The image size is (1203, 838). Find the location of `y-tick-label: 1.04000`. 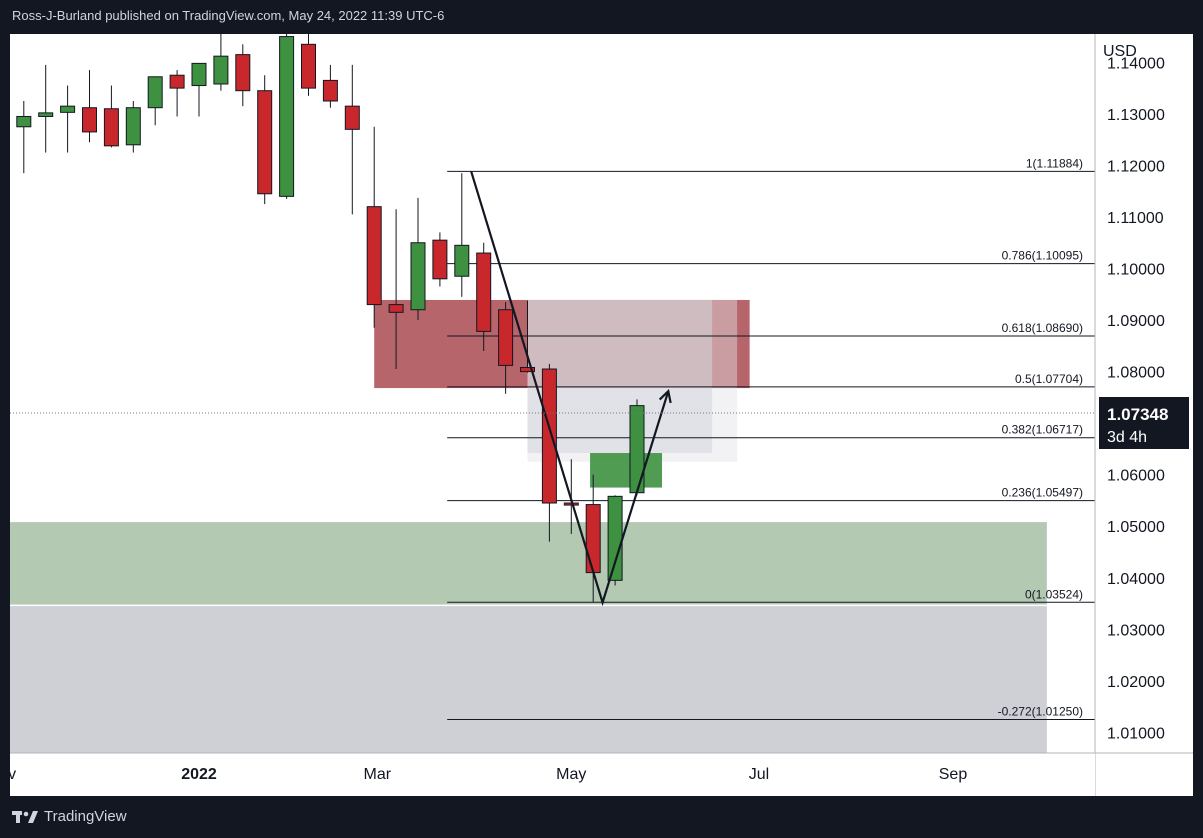

y-tick-label: 1.04000 is located at coordinates (1136, 579).